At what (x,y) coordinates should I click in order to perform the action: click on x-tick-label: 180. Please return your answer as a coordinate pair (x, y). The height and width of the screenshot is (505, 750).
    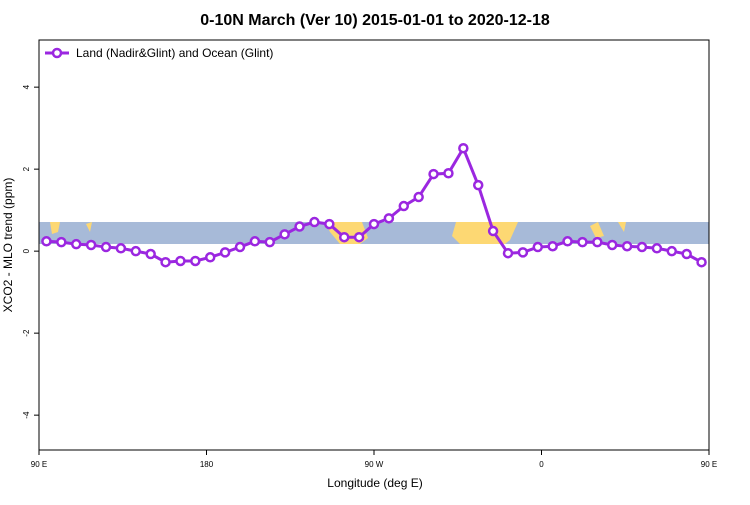
    Looking at the image, I should click on (207, 464).